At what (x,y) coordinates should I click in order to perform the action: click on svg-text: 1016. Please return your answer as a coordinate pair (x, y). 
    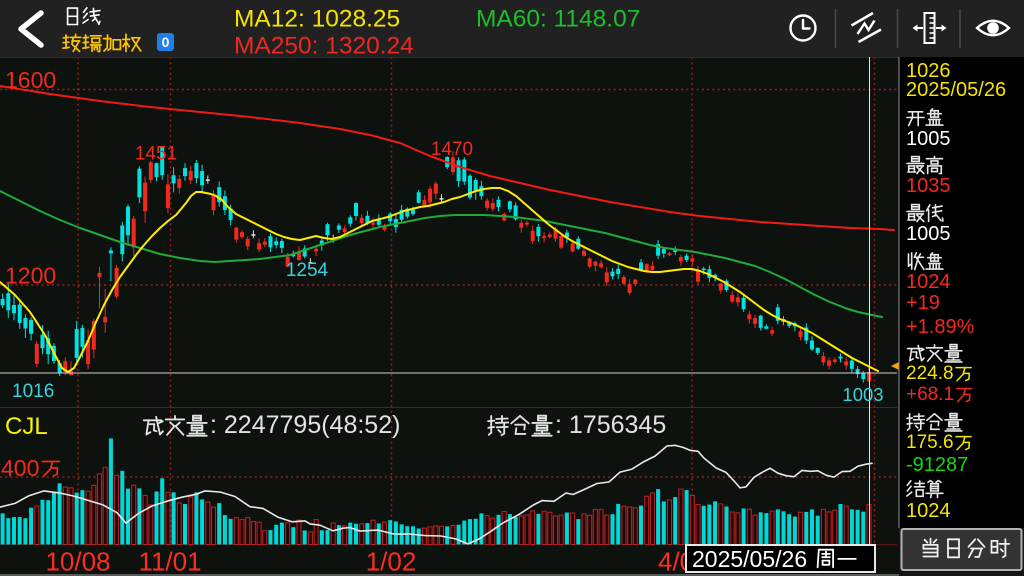
    Looking at the image, I should click on (33, 391).